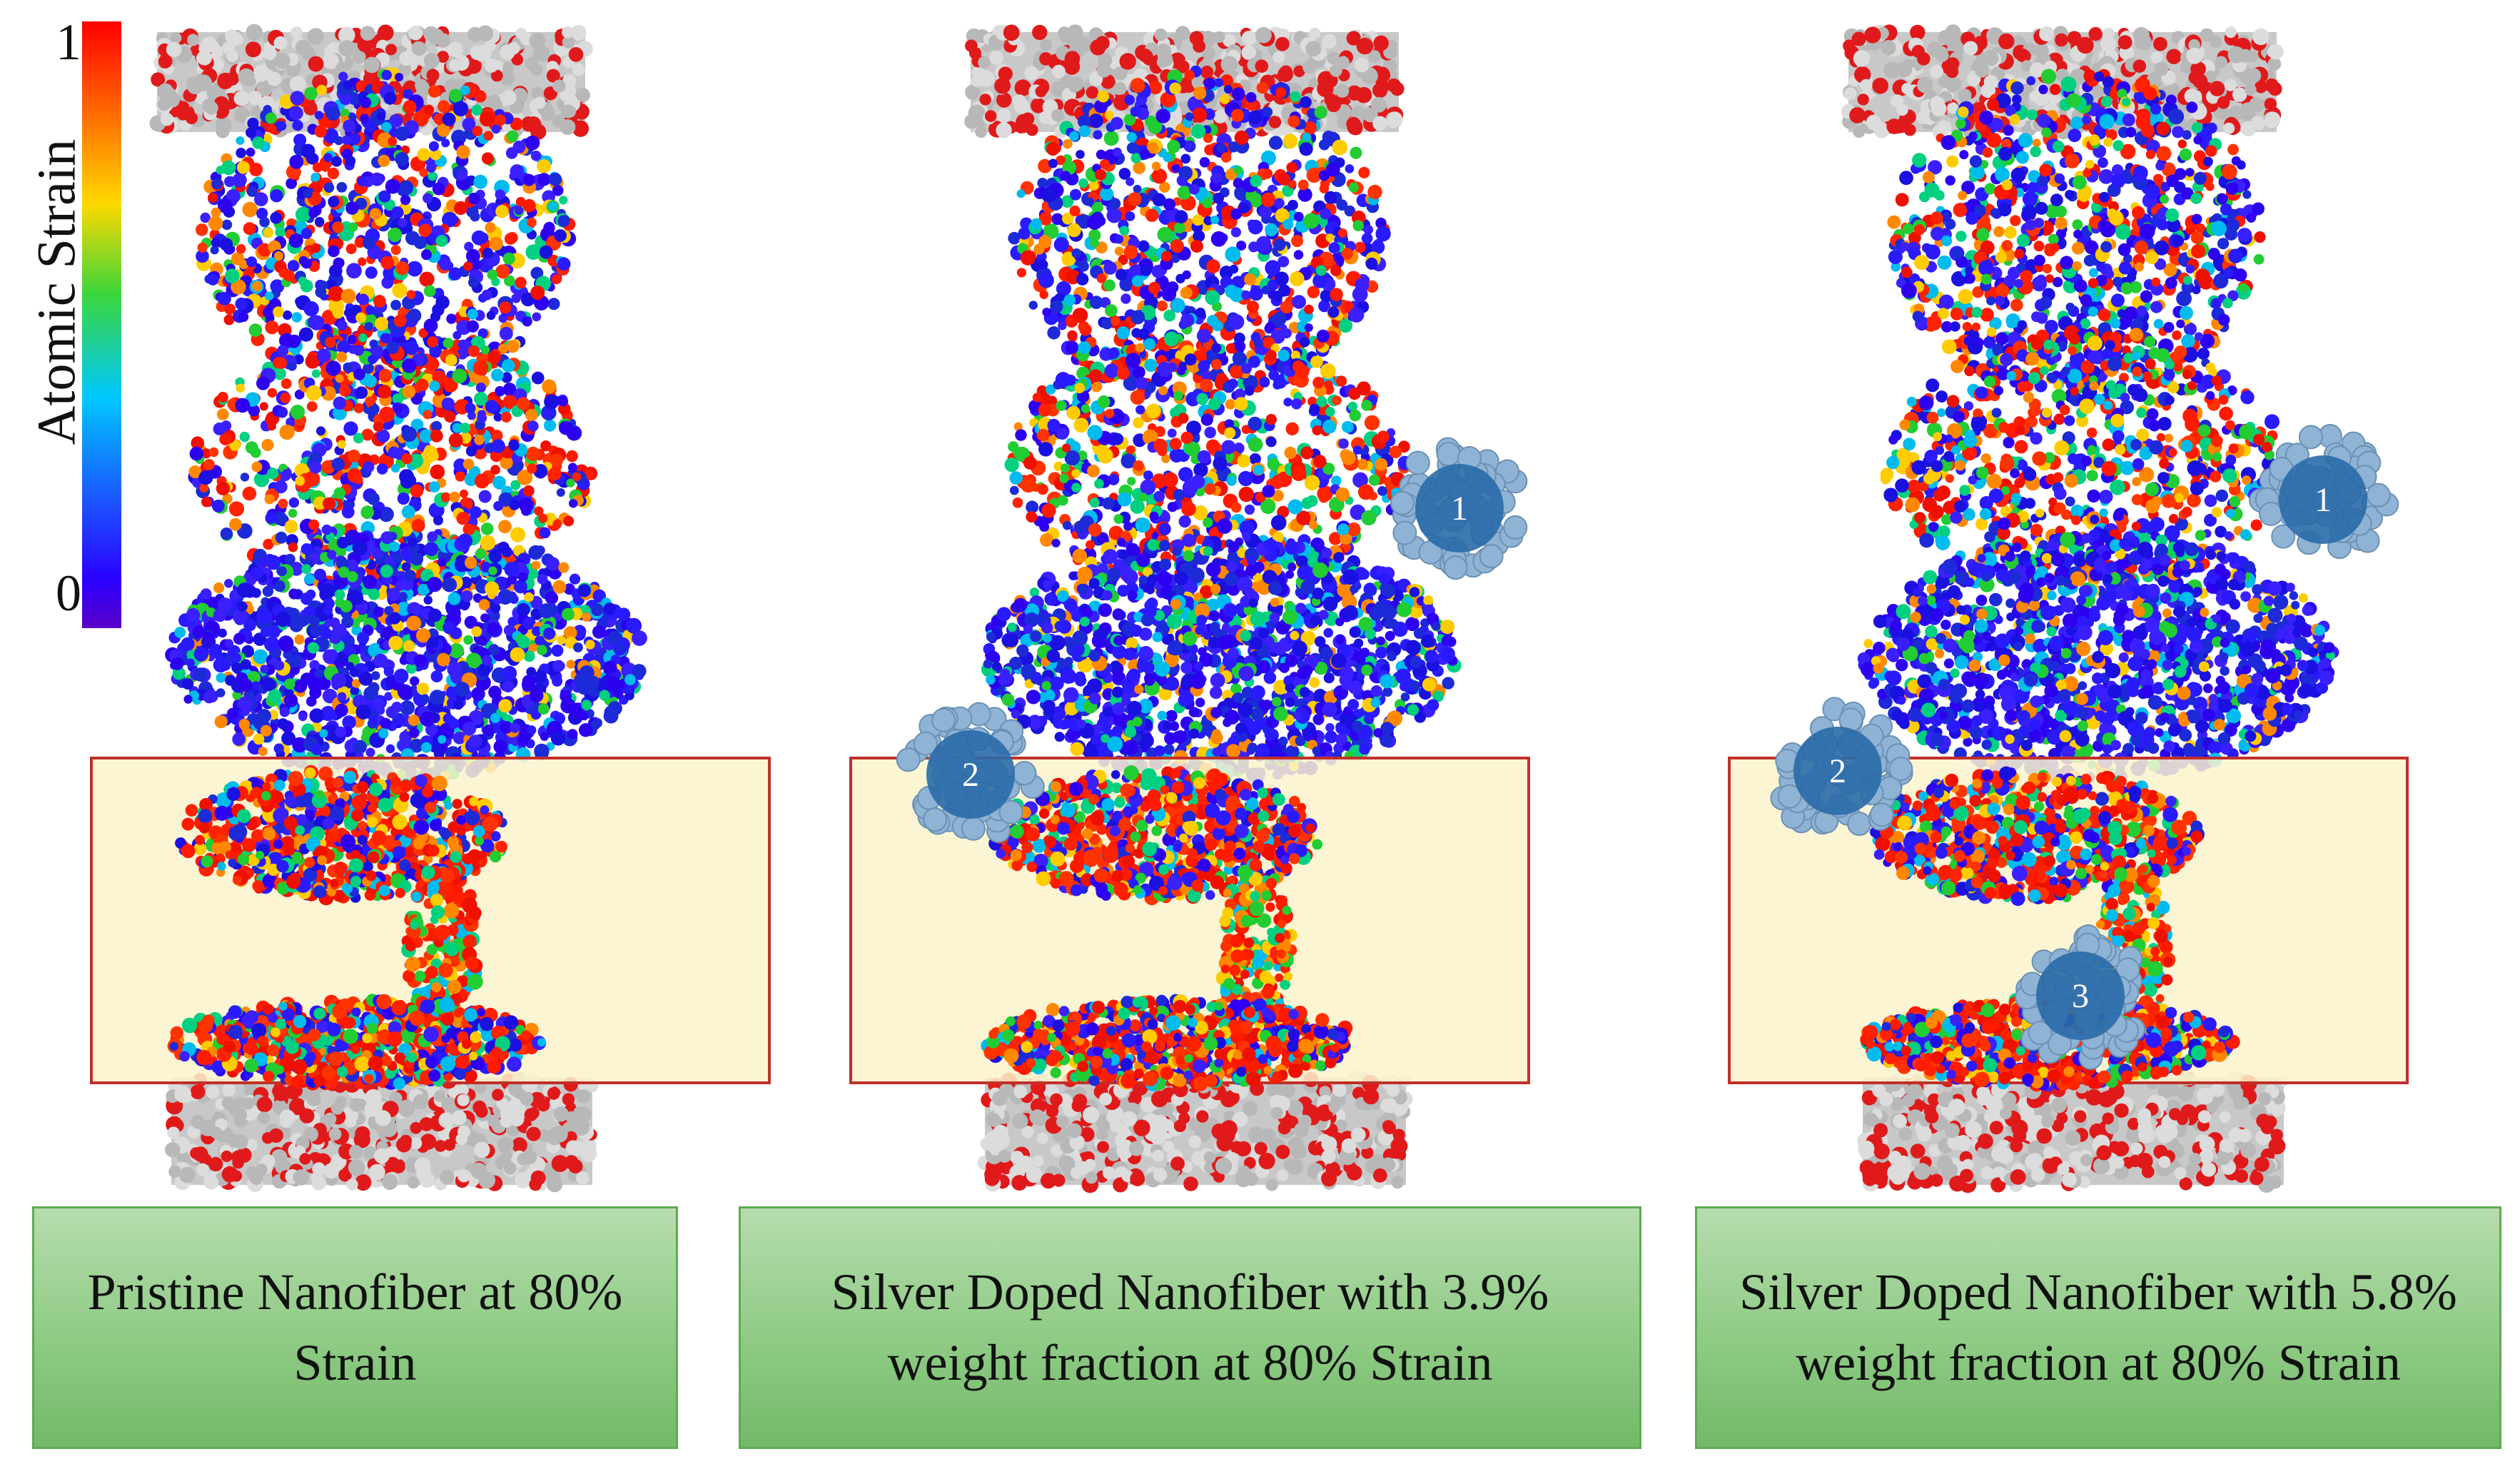 The width and height of the screenshot is (2520, 1464). Describe the element at coordinates (101, 324) in the screenshot. I see `colorbar-gradient` at that location.